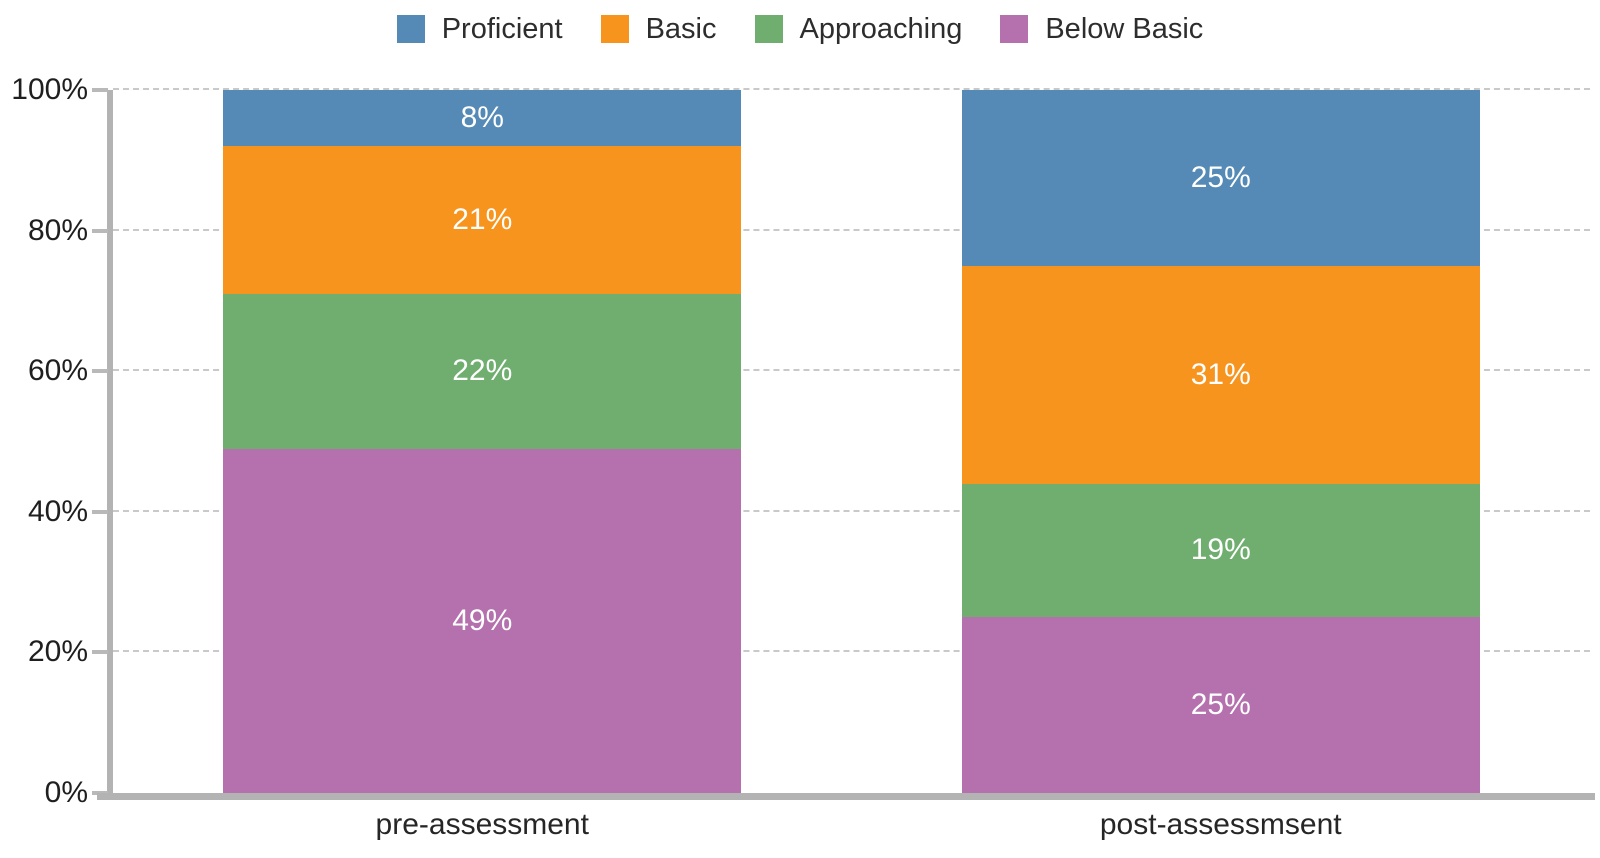 Image resolution: width=1600 pixels, height=858 pixels. I want to click on legend-label: Below Basic, so click(1124, 29).